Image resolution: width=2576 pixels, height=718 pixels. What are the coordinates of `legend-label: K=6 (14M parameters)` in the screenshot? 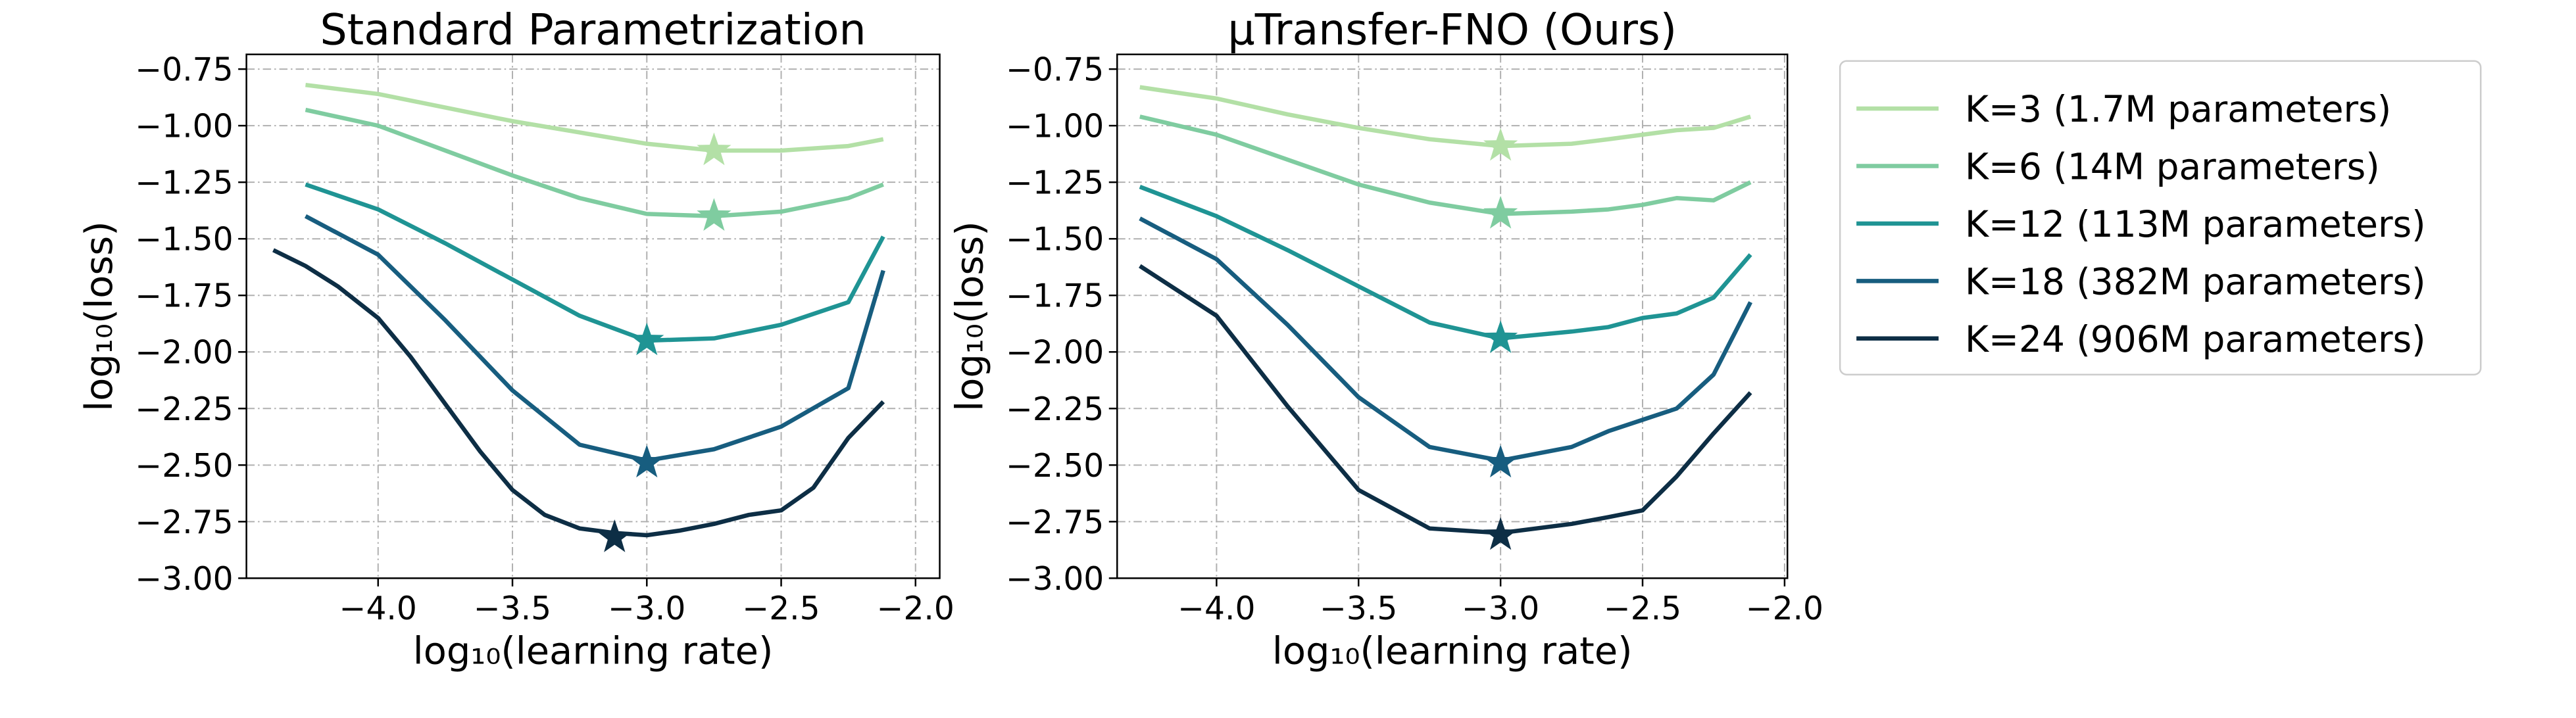 It's located at (2172, 167).